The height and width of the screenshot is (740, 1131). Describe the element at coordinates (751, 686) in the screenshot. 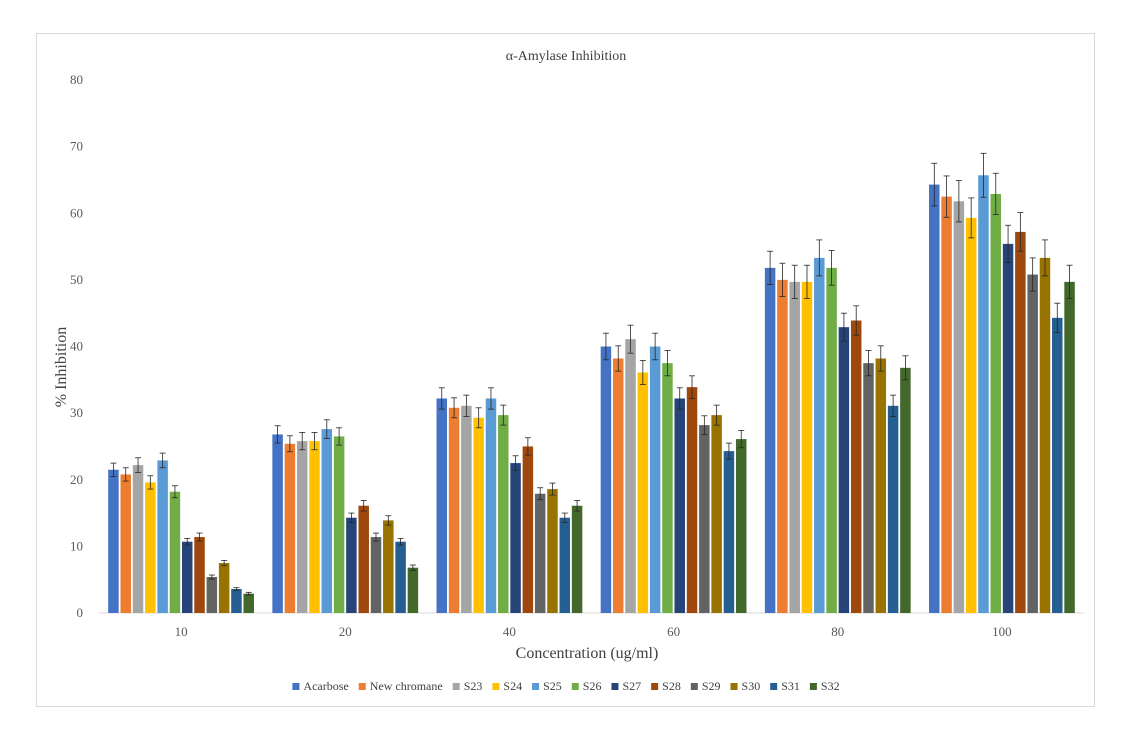

I see `legend-label: S30` at that location.